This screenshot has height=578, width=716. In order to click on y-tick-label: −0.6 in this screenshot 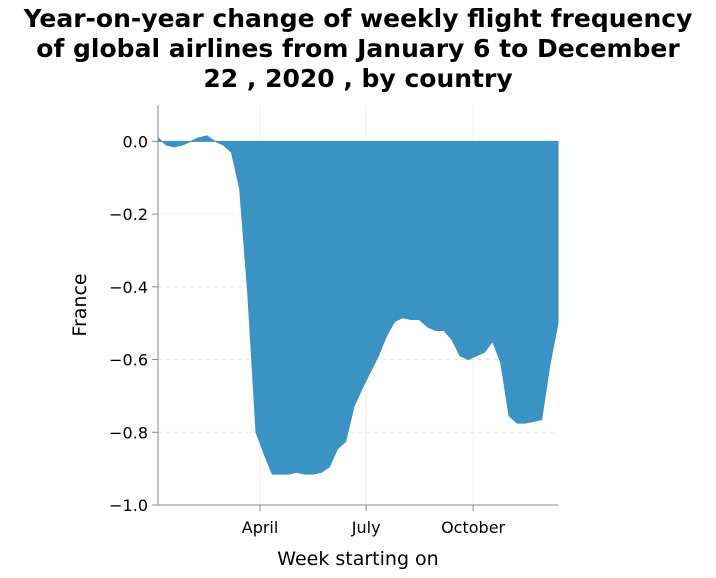, I will do `click(128, 360)`.